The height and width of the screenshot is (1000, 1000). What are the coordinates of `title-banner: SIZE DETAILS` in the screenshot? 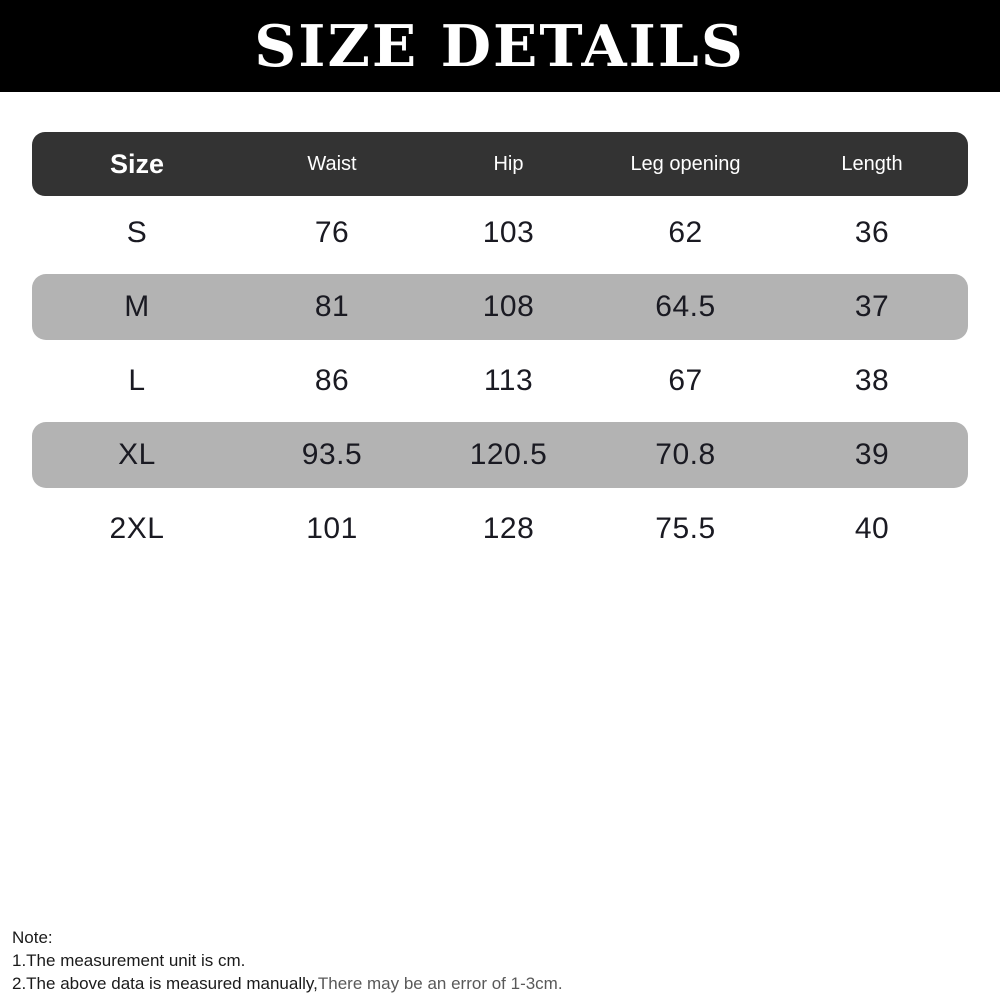 It's located at (500, 46).